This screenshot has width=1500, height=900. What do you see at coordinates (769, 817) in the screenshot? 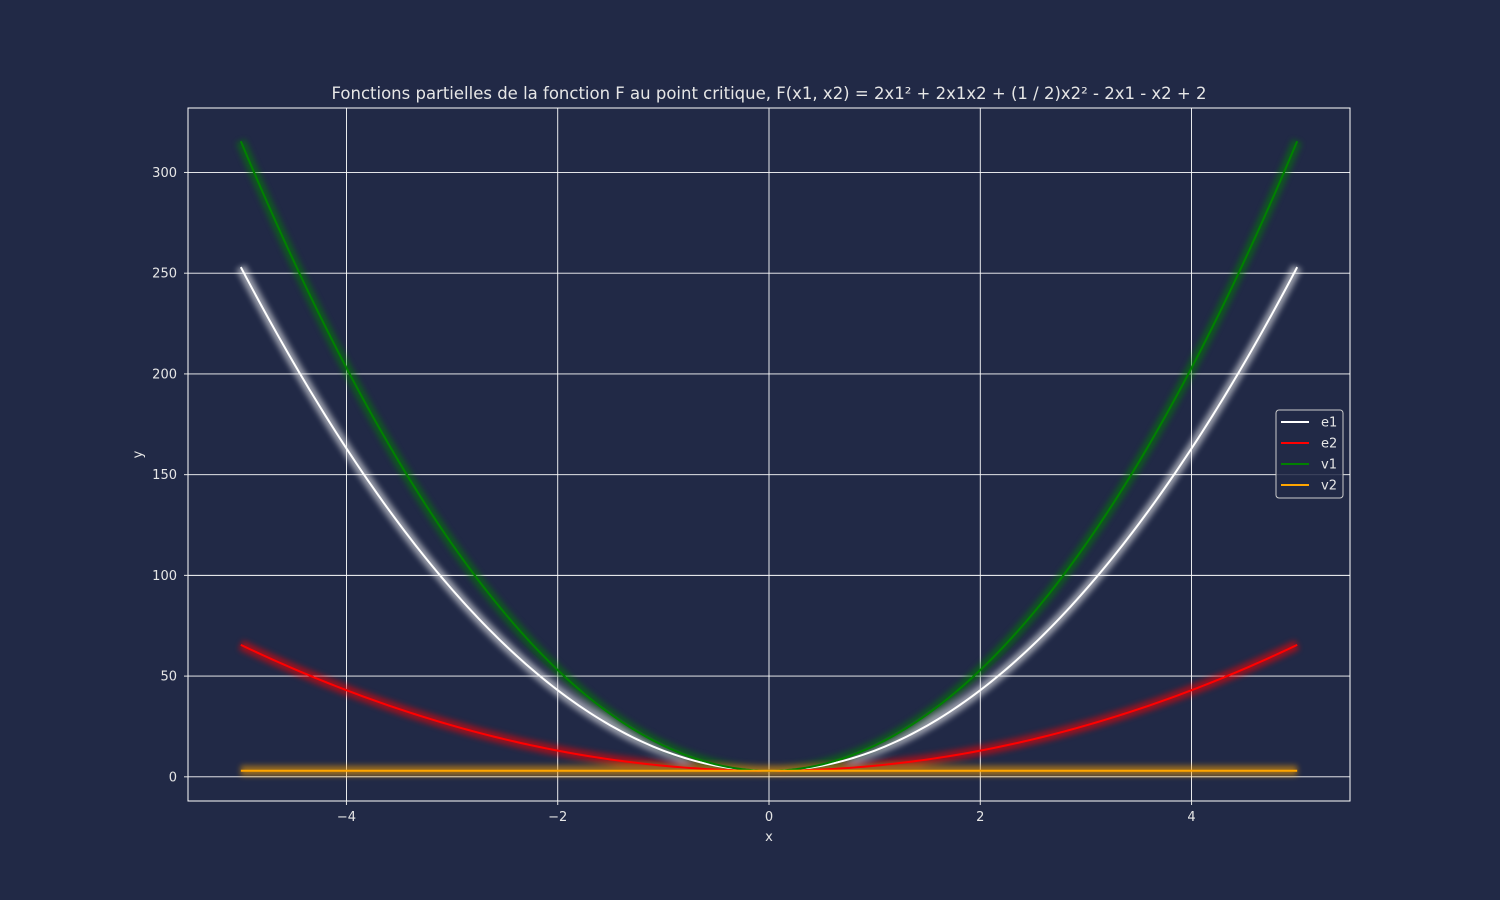
I see `x-tick-label: 0` at bounding box center [769, 817].